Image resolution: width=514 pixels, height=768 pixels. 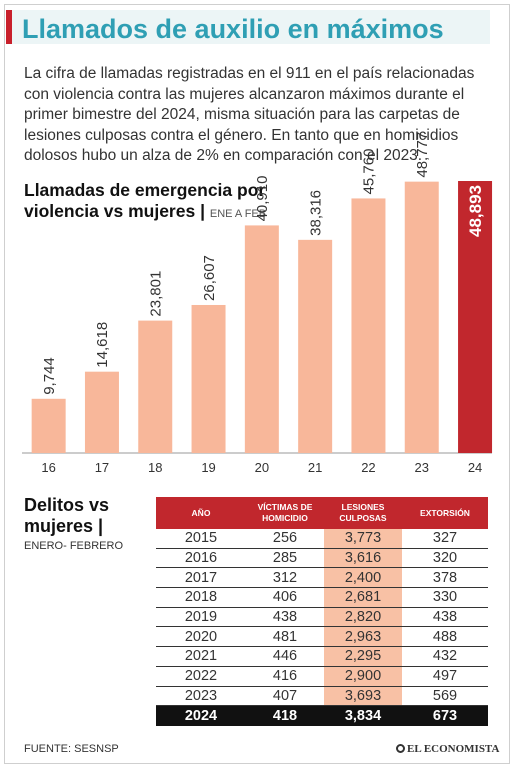 What do you see at coordinates (48, 467) in the screenshot?
I see `x-tick-label: 16` at bounding box center [48, 467].